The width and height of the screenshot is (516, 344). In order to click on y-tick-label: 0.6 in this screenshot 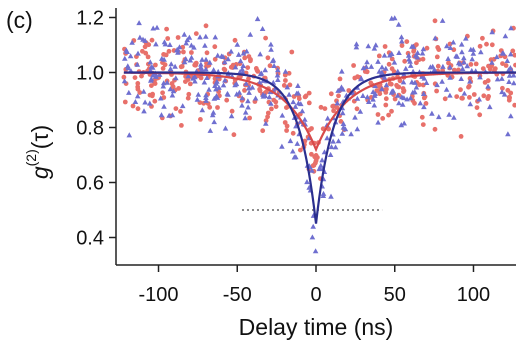, I will do `click(90, 184)`.